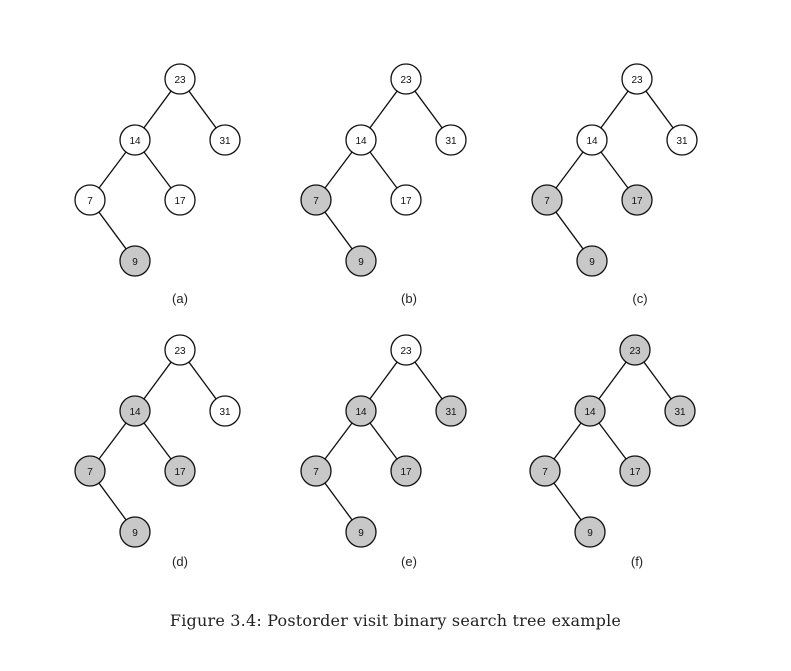  I want to click on tree-panel-2: 23 14 31 7 17 9 (b), so click(383, 184).